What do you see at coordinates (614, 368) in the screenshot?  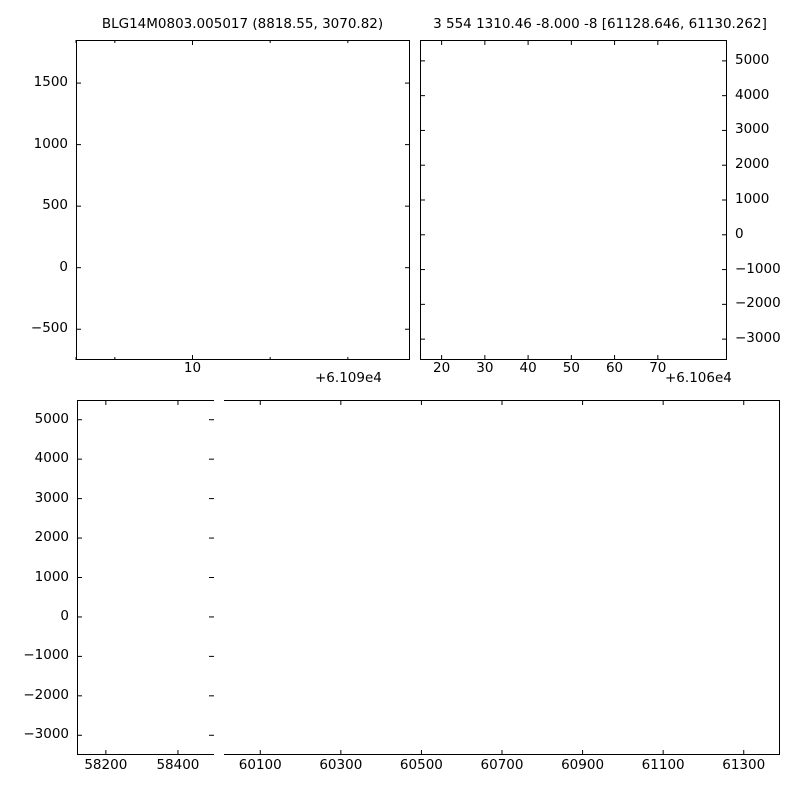 I see `x-tick-label: 60` at bounding box center [614, 368].